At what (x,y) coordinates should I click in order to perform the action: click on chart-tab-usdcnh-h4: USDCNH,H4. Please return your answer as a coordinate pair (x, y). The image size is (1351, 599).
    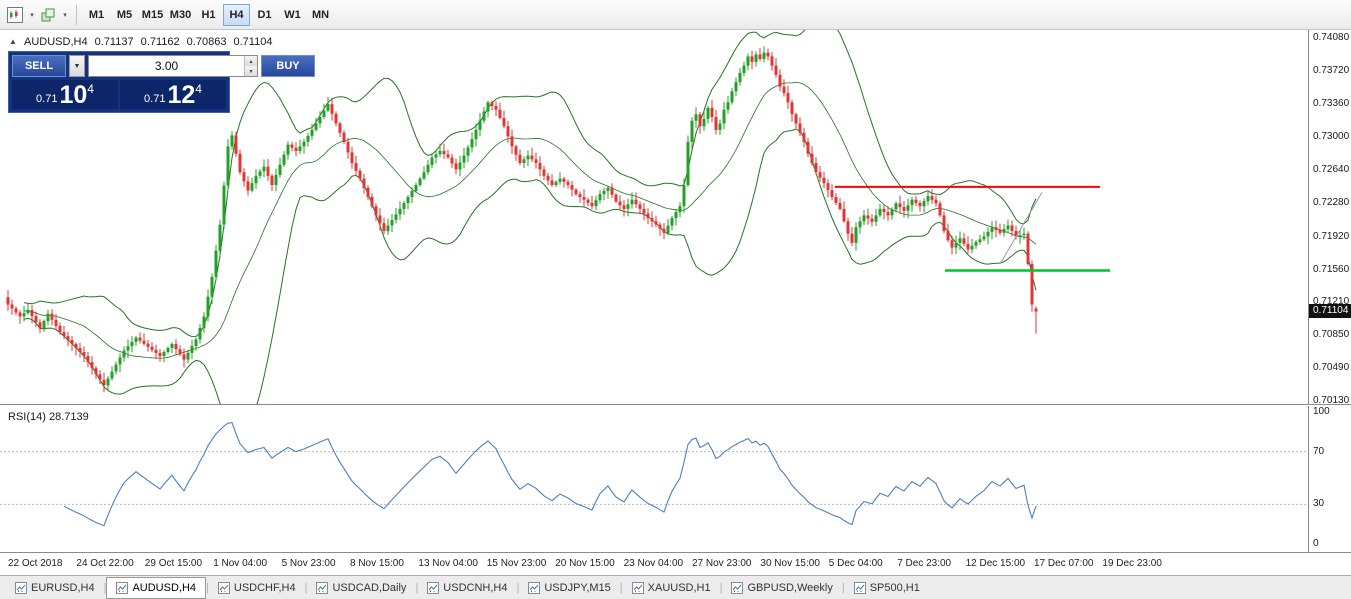
    Looking at the image, I should click on (467, 588).